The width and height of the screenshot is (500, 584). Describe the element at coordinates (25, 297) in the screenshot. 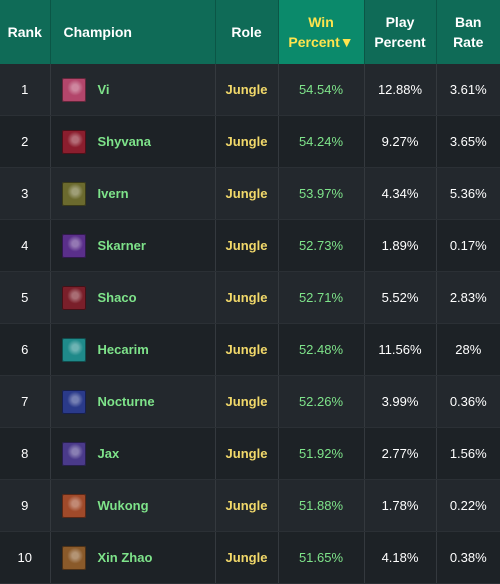

I see `rank-cell: 5` at that location.